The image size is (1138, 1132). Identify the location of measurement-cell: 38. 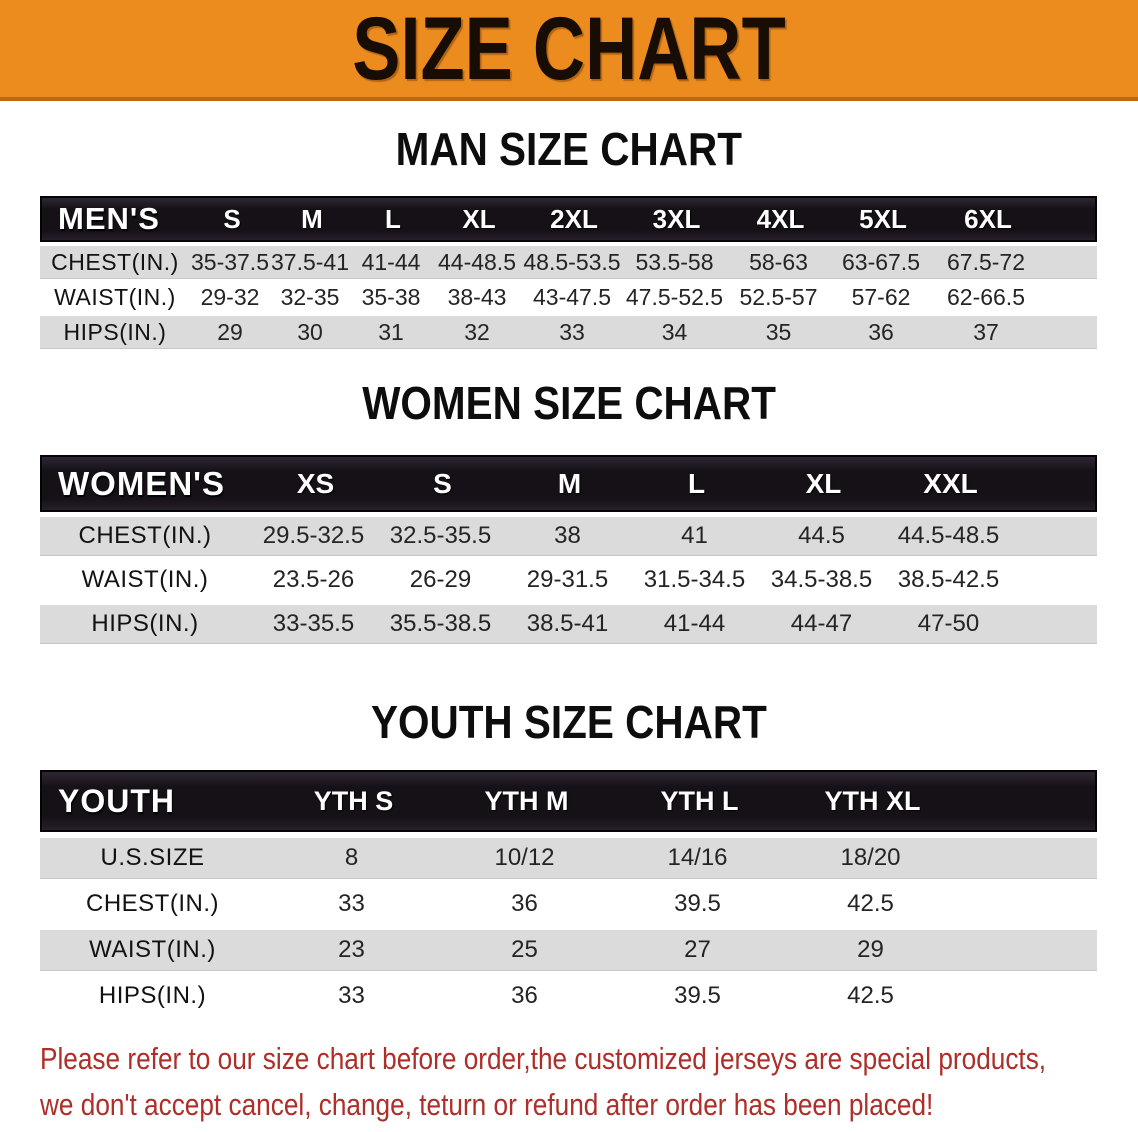
(567, 535).